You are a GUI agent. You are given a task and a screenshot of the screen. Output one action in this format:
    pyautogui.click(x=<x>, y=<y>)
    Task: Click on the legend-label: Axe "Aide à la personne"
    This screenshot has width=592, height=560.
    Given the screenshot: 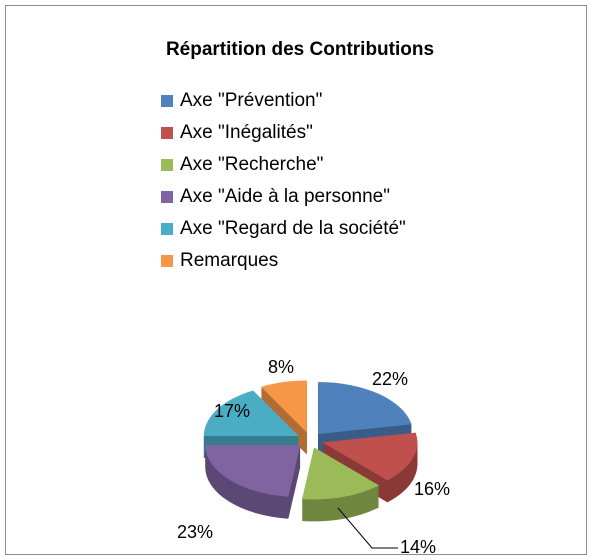 What is the action you would take?
    pyautogui.click(x=285, y=196)
    